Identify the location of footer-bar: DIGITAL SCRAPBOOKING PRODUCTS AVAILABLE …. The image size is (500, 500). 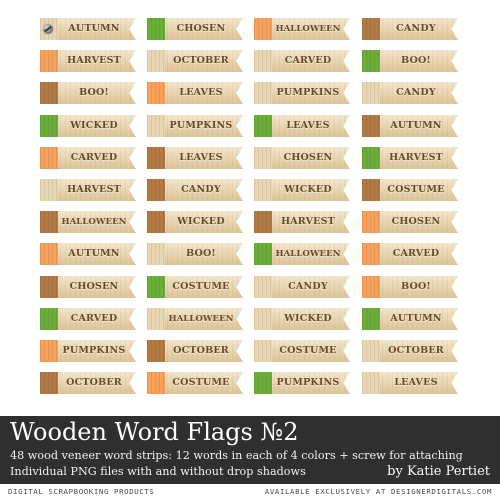
(250, 492).